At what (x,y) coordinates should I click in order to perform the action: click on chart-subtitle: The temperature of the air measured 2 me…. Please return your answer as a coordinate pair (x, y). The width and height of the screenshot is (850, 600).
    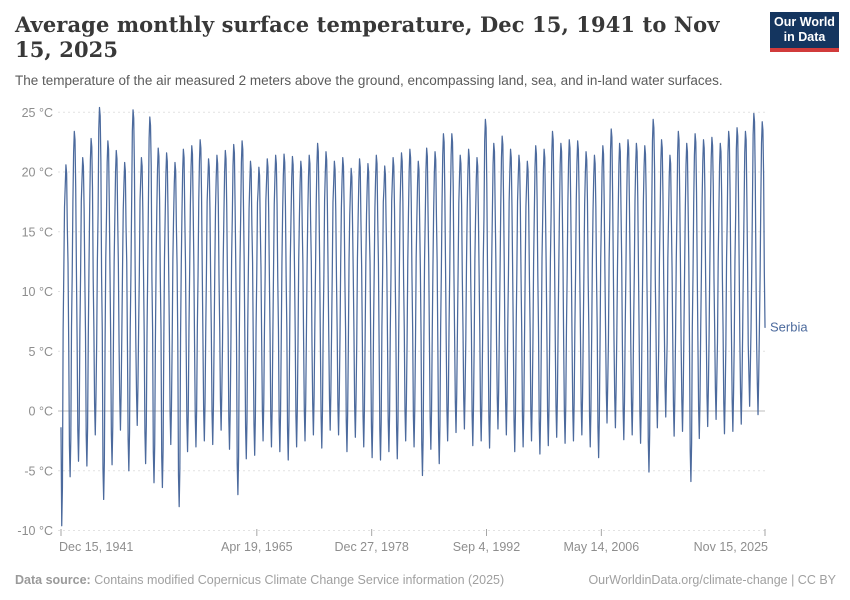
    Looking at the image, I should click on (369, 81).